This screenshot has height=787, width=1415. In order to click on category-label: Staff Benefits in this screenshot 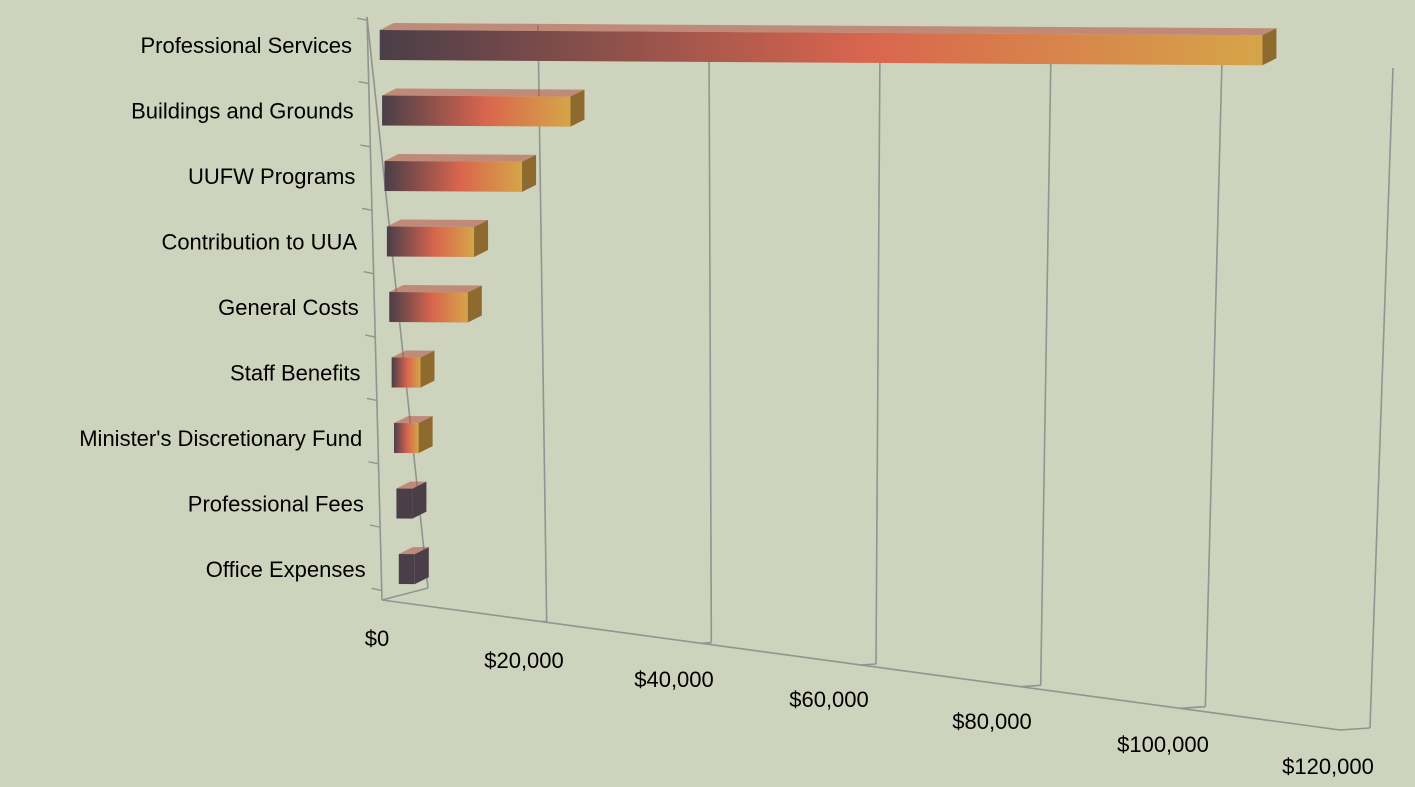, I will do `click(295, 373)`.